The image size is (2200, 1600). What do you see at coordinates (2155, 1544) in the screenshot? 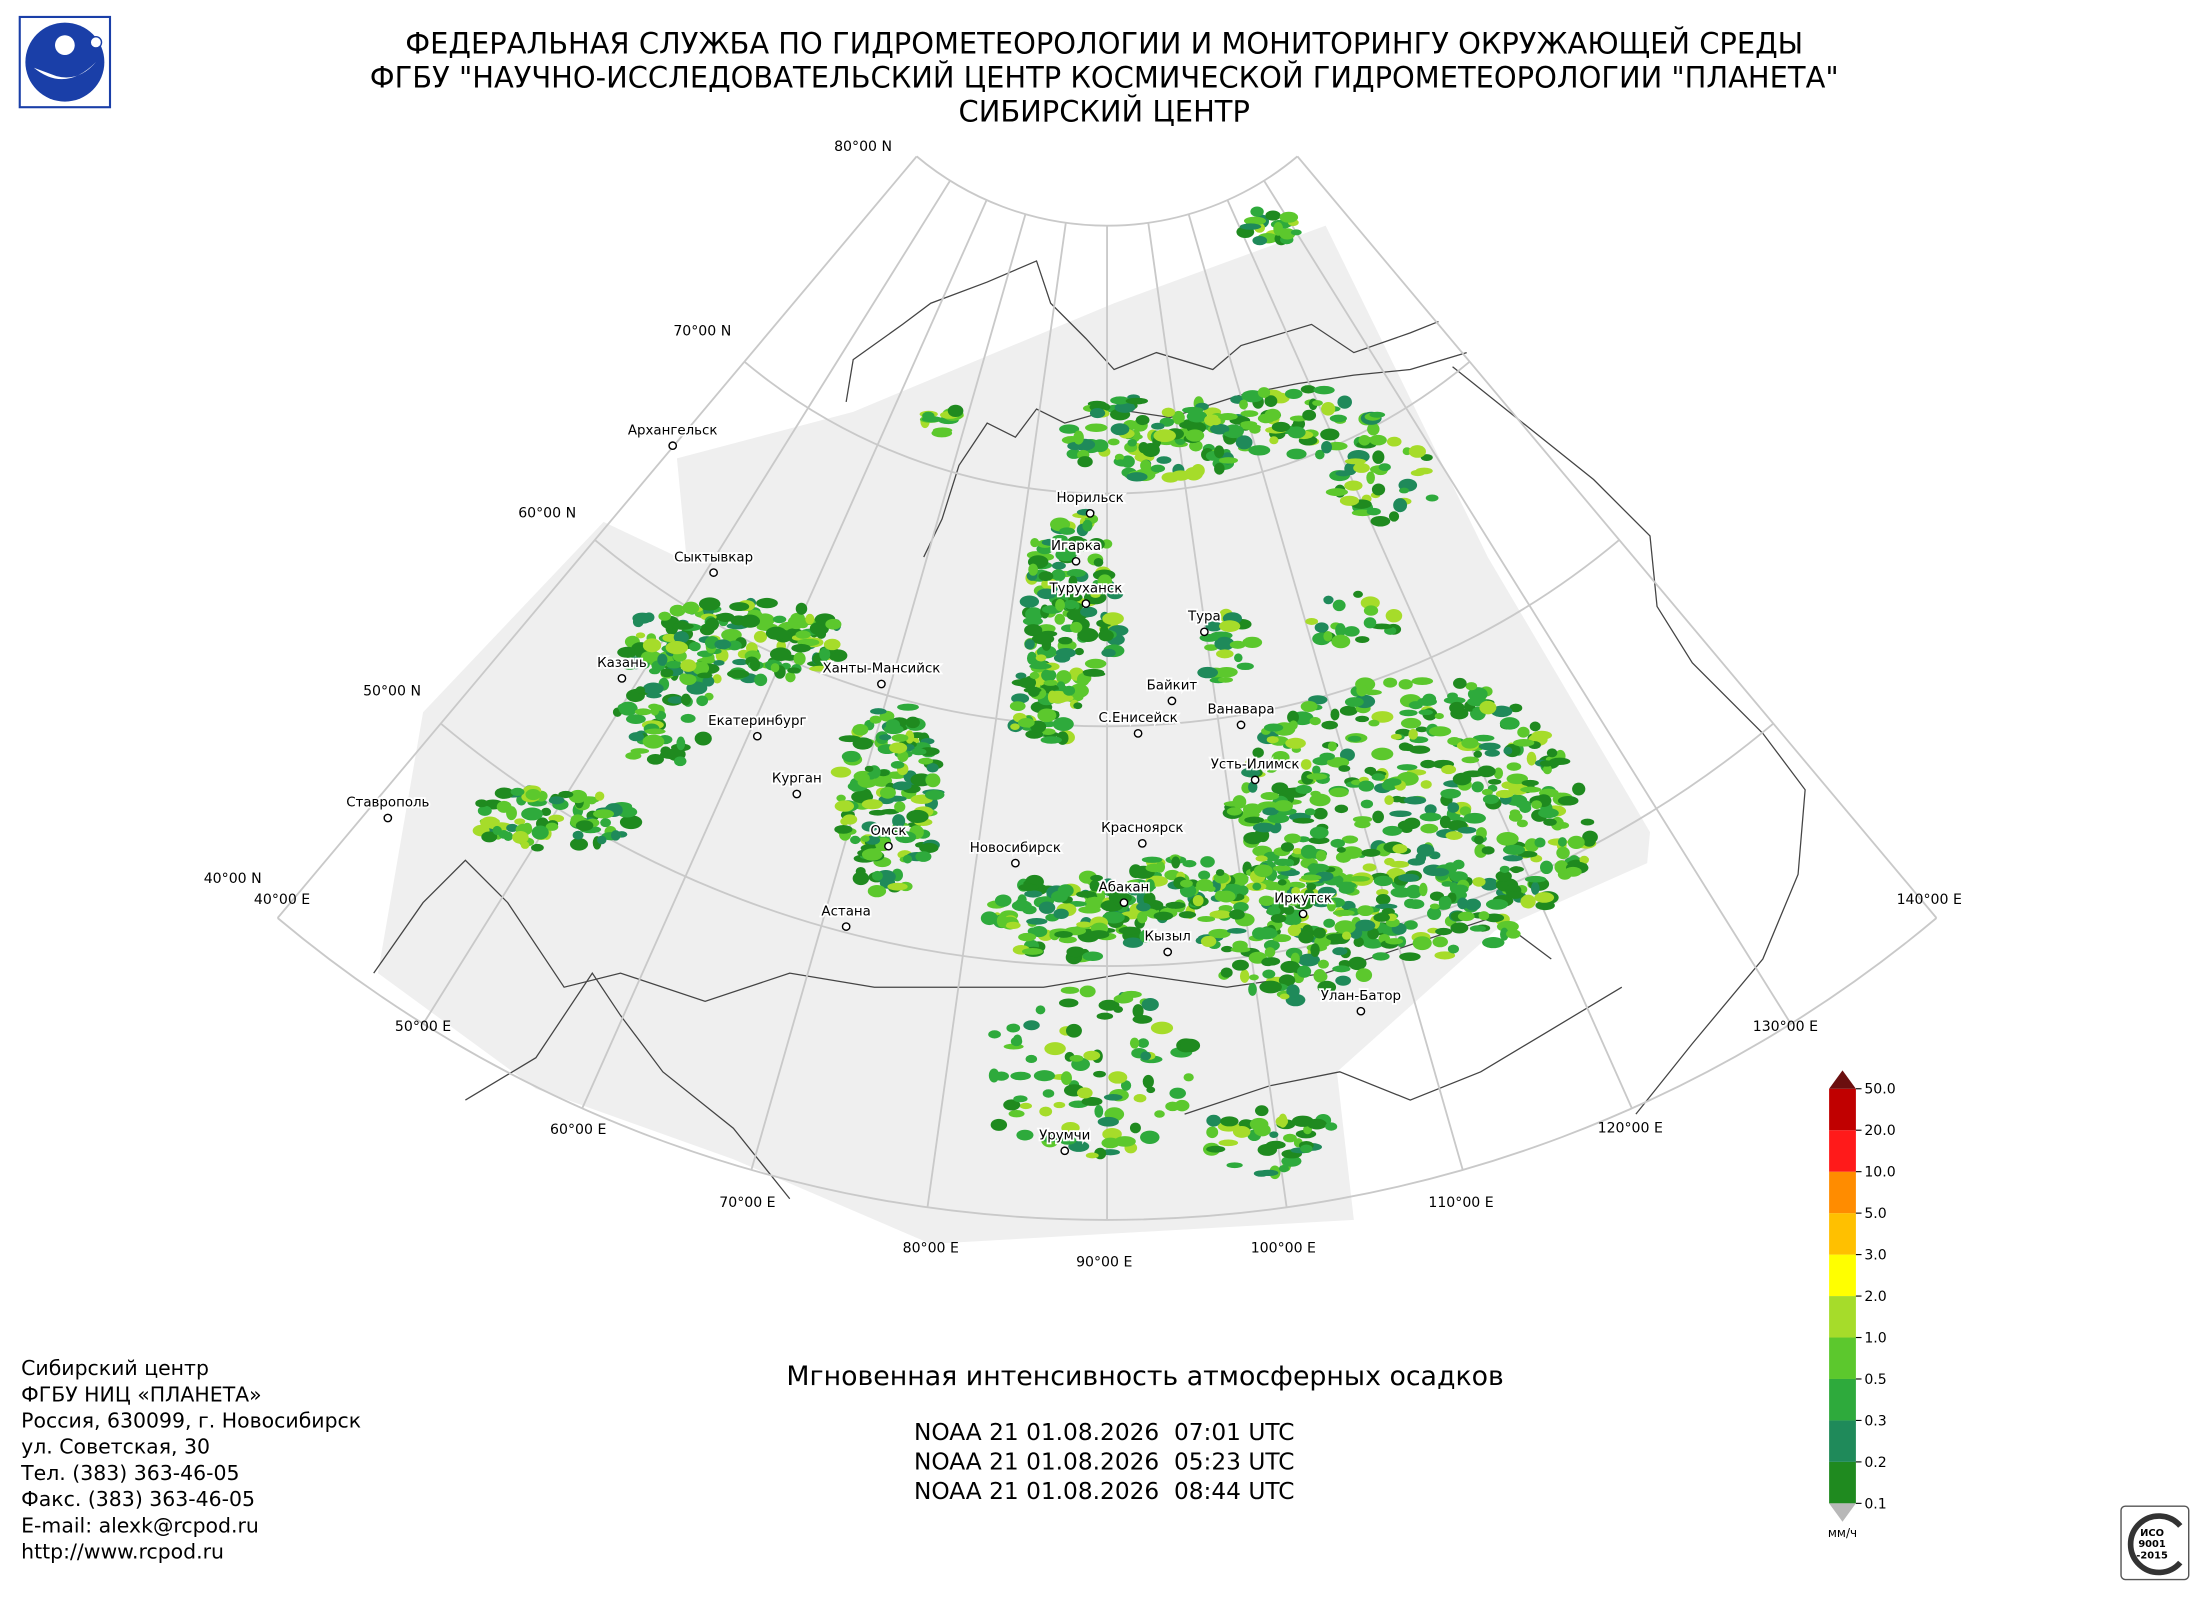
I see `cert-arc` at bounding box center [2155, 1544].